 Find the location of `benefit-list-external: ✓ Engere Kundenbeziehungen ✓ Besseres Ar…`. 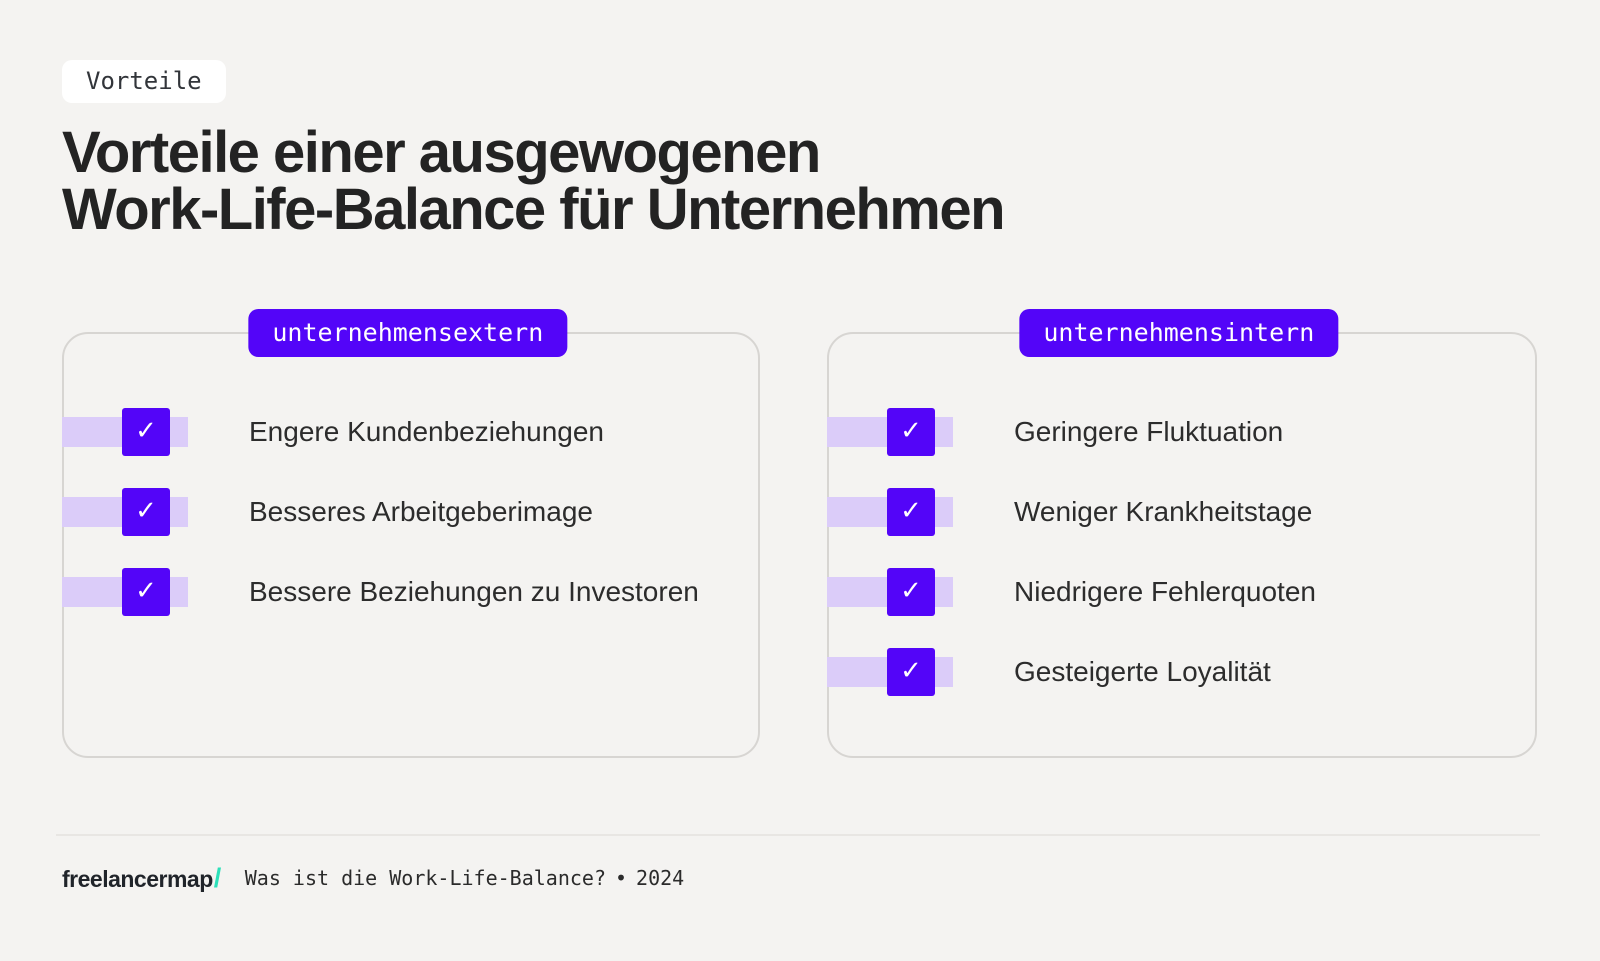

benefit-list-external: ✓ Engere Kundenbeziehungen ✓ Besseres Ar… is located at coordinates (410, 475).